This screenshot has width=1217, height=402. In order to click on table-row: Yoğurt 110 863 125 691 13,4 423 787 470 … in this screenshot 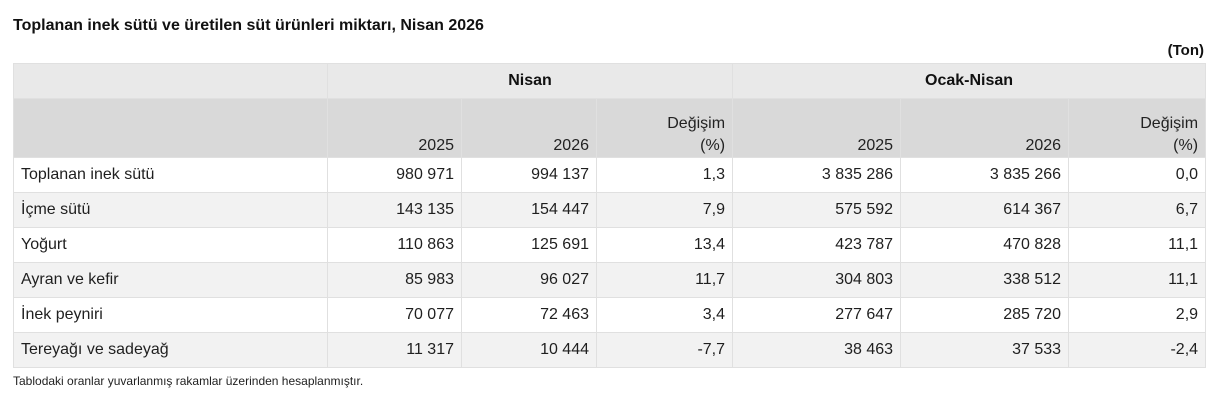, I will do `click(610, 245)`.